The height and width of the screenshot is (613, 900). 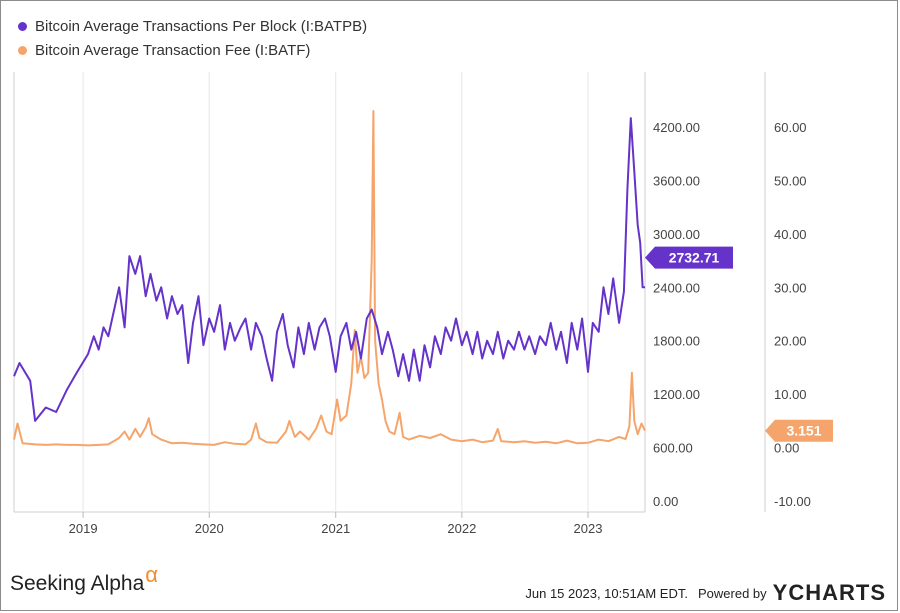 What do you see at coordinates (22, 50) in the screenshot?
I see `legend-dot-orange` at bounding box center [22, 50].